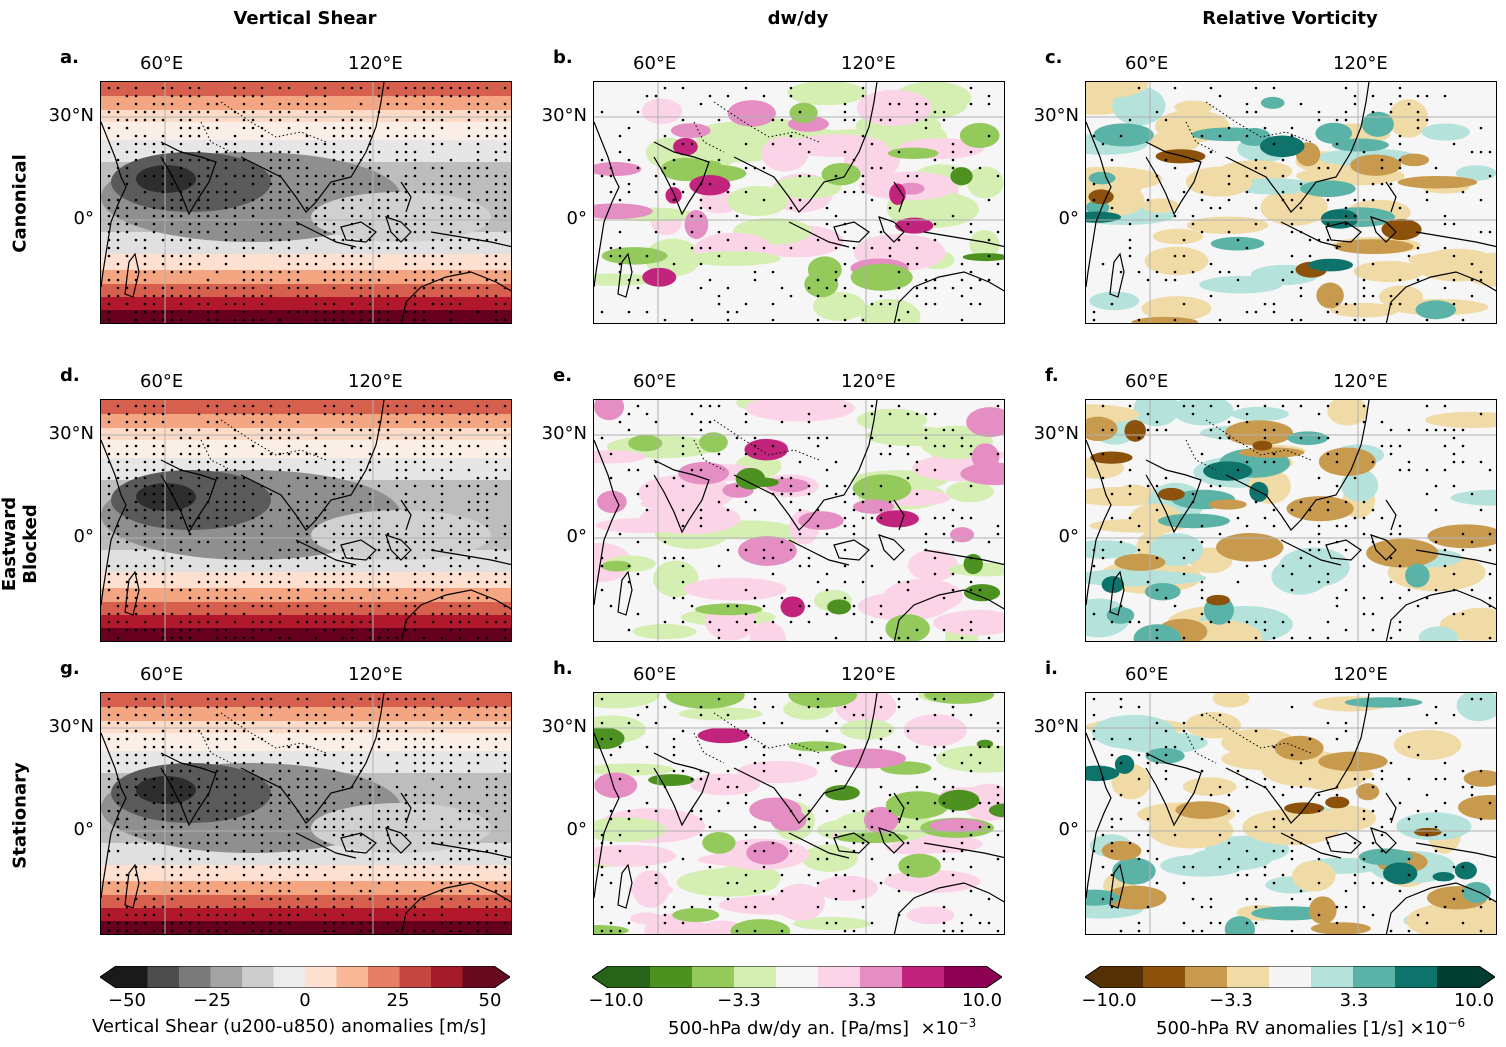 The width and height of the screenshot is (1506, 1047). Describe the element at coordinates (20, 203) in the screenshot. I see `row-title-canonical: Canonical` at that location.